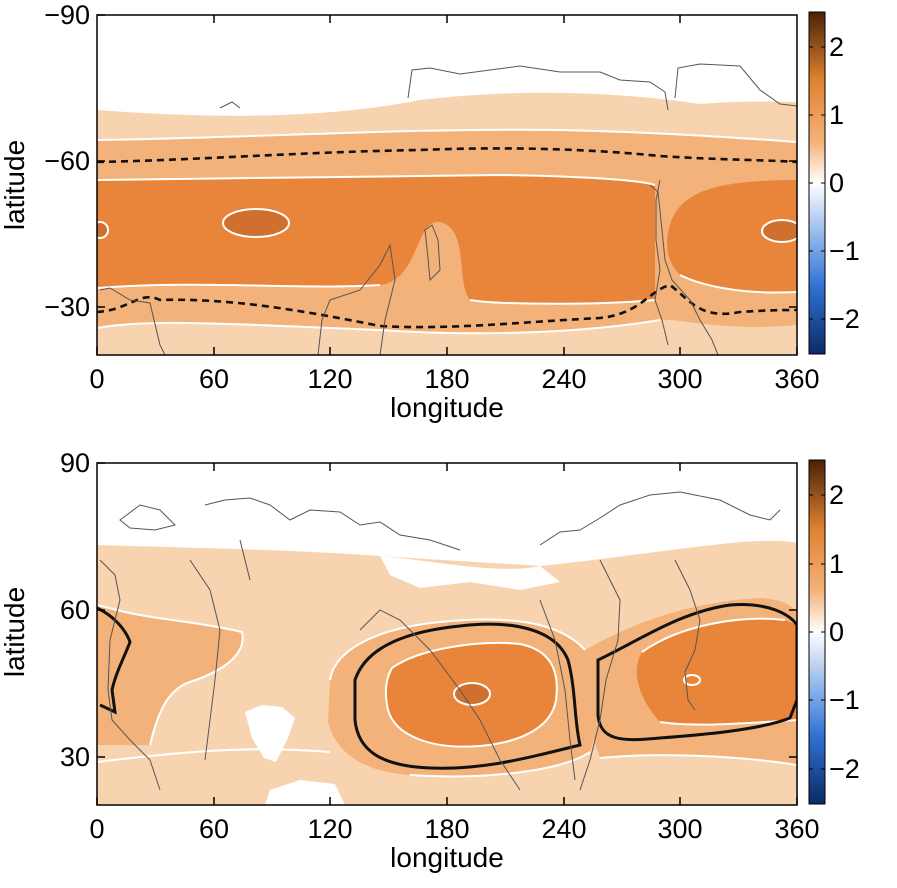 The height and width of the screenshot is (888, 897). What do you see at coordinates (15, 185) in the screenshot?
I see `panel-1-ylabel: latitude` at bounding box center [15, 185].